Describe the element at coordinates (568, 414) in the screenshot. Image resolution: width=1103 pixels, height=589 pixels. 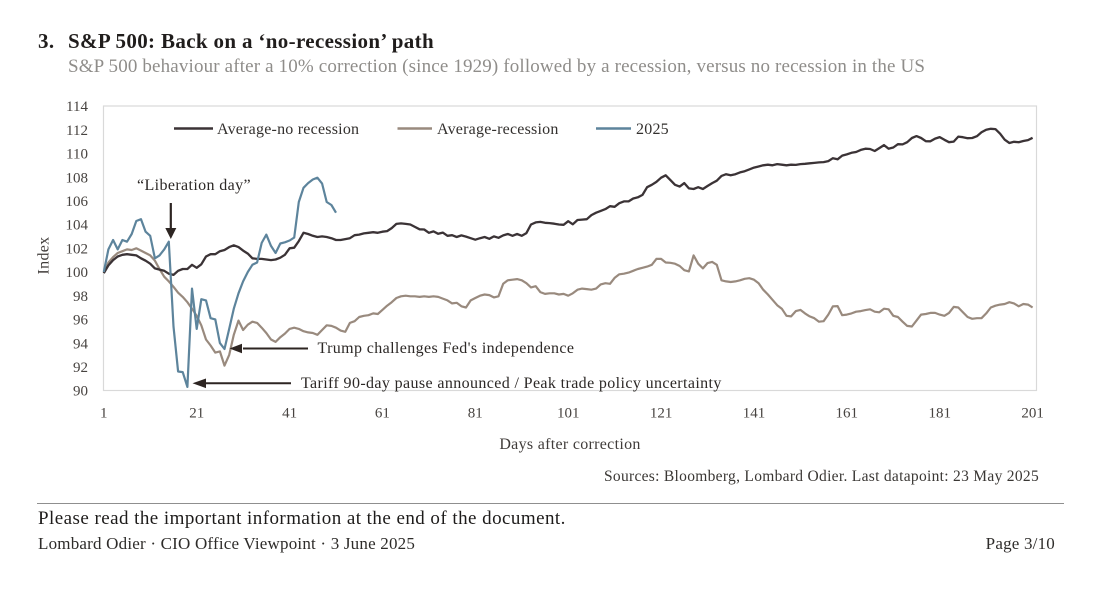
I see `svg-text: 101` at that location.